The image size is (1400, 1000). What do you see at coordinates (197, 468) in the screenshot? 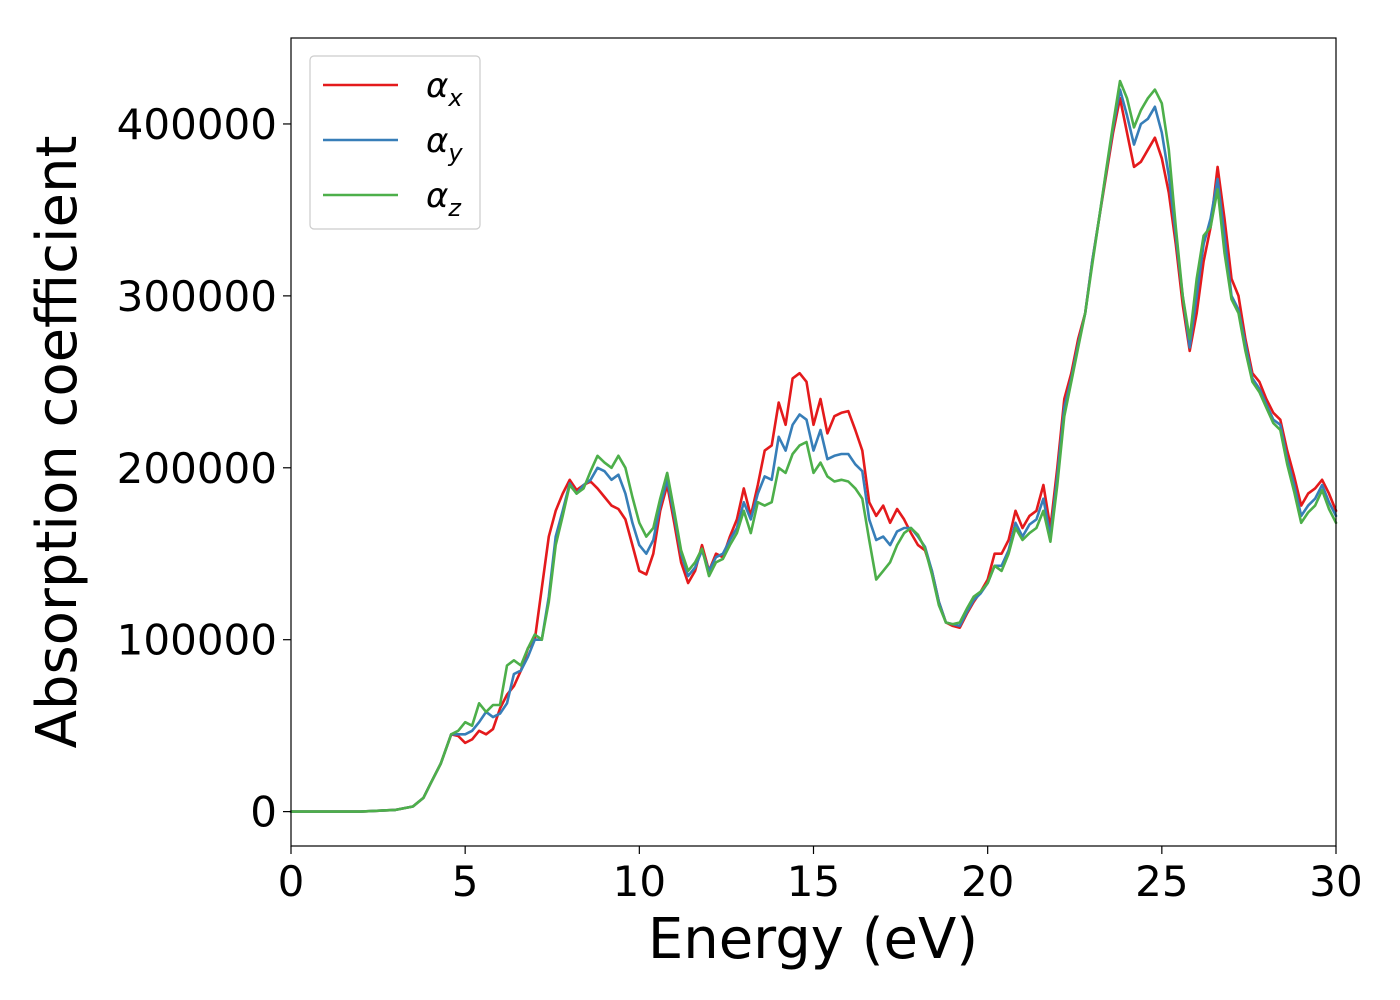
I see `y-tick-label: 200000` at bounding box center [197, 468].